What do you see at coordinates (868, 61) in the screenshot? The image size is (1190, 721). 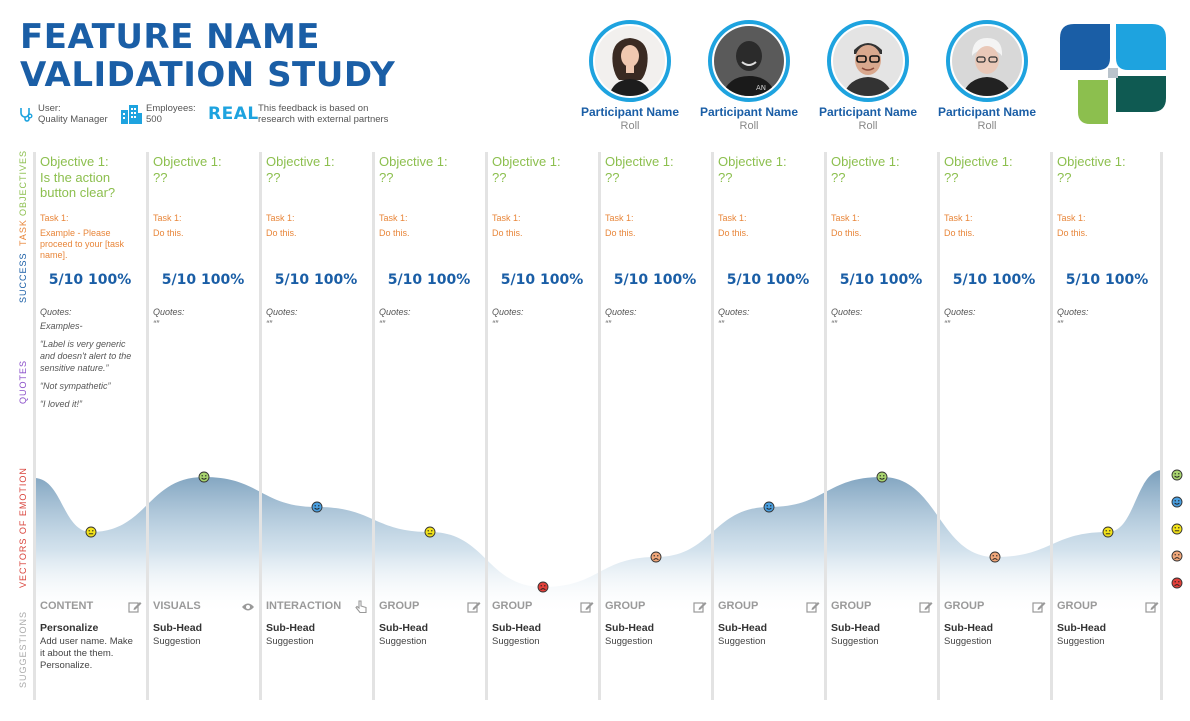 I see `person-photo-icon` at bounding box center [868, 61].